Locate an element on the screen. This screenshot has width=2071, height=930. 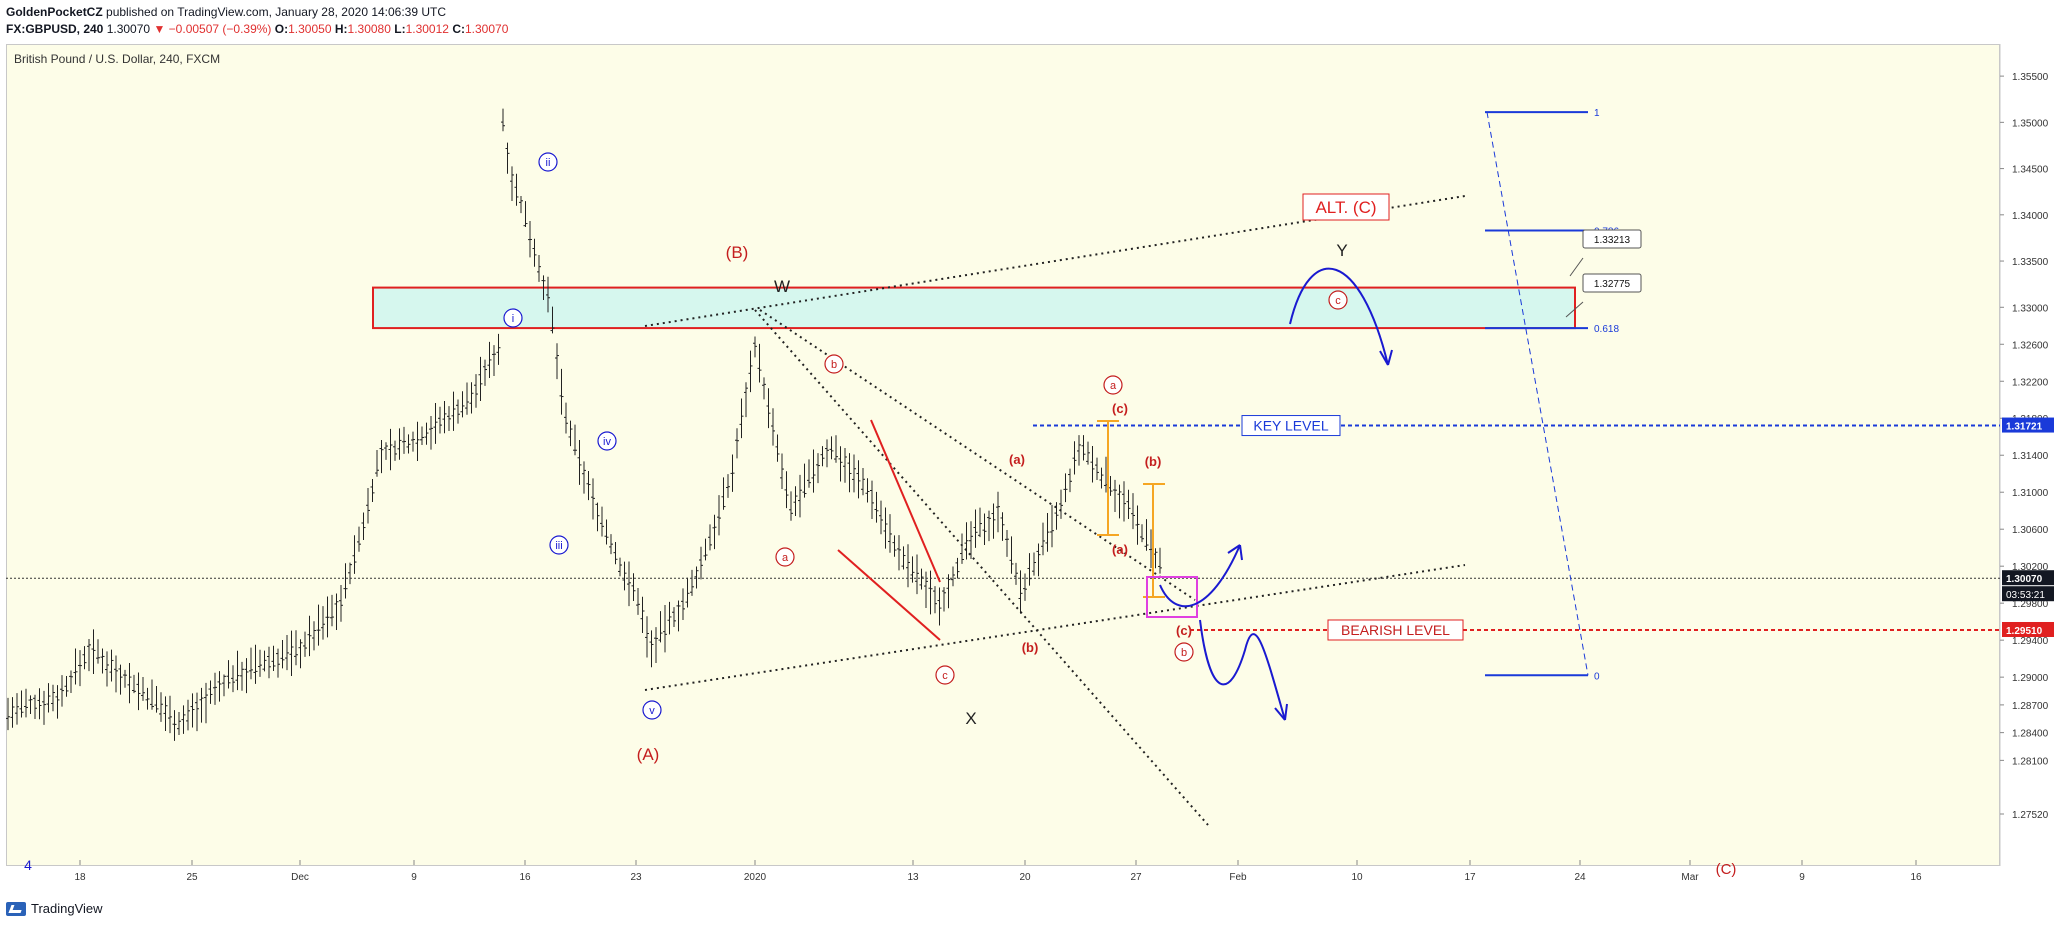
open-label: O: is located at coordinates (281, 29).